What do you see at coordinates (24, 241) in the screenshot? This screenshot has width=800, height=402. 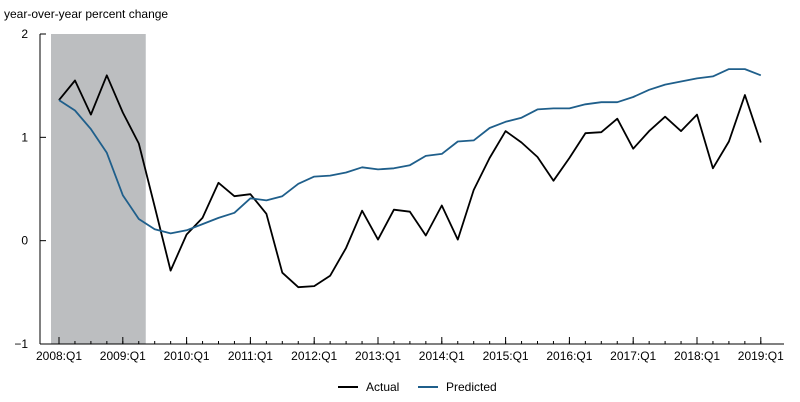 I see `y-tick-label: 0` at bounding box center [24, 241].